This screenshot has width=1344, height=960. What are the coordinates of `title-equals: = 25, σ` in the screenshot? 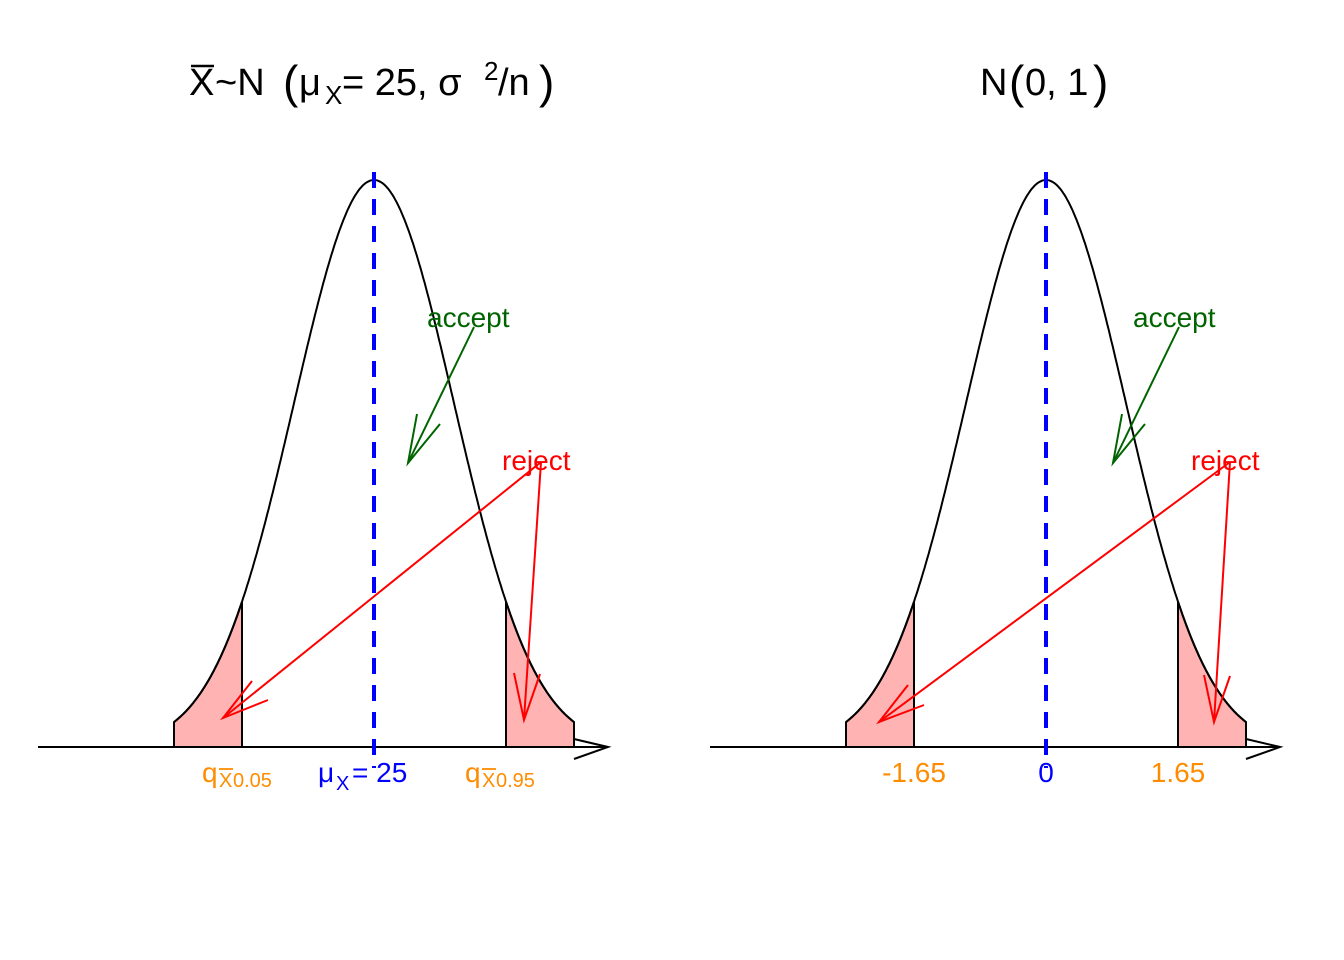 It's located at (402, 83).